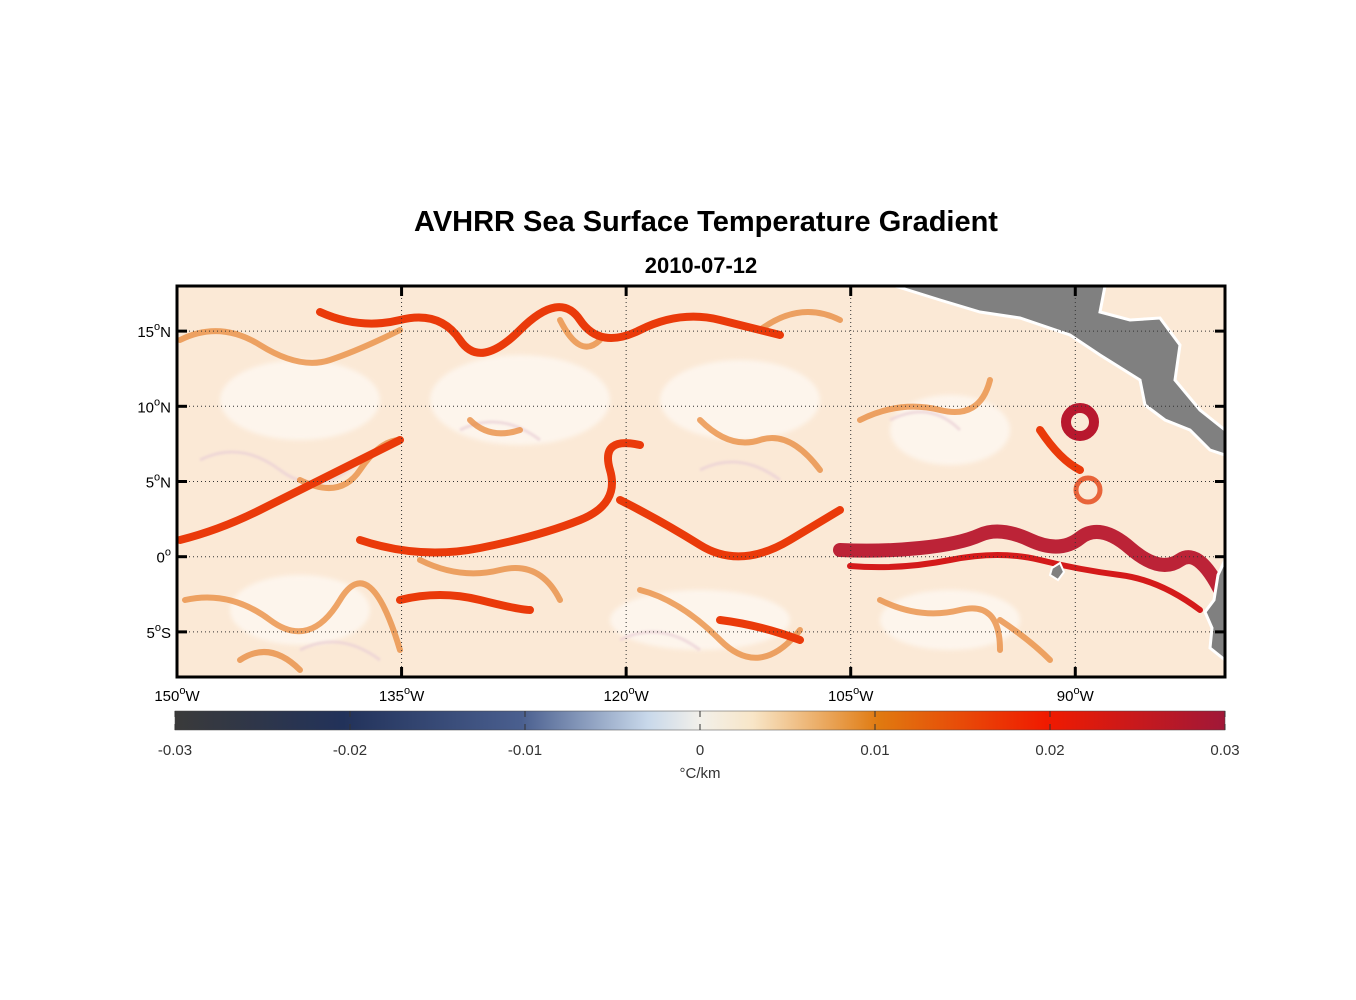  I want to click on colorbar-tick-label: -0.03, so click(175, 750).